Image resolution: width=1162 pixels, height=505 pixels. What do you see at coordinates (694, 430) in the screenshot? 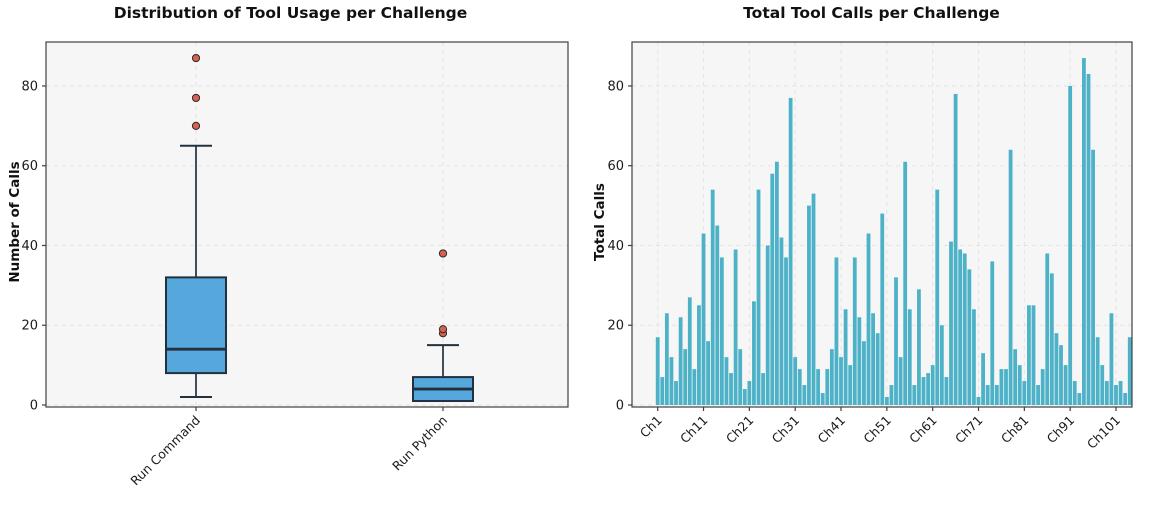
I see `x-tick-label: Ch11` at bounding box center [694, 430].